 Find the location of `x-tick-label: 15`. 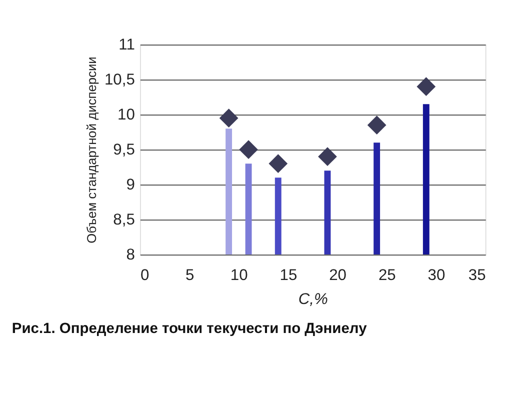

x-tick-label: 15 is located at coordinates (289, 275).